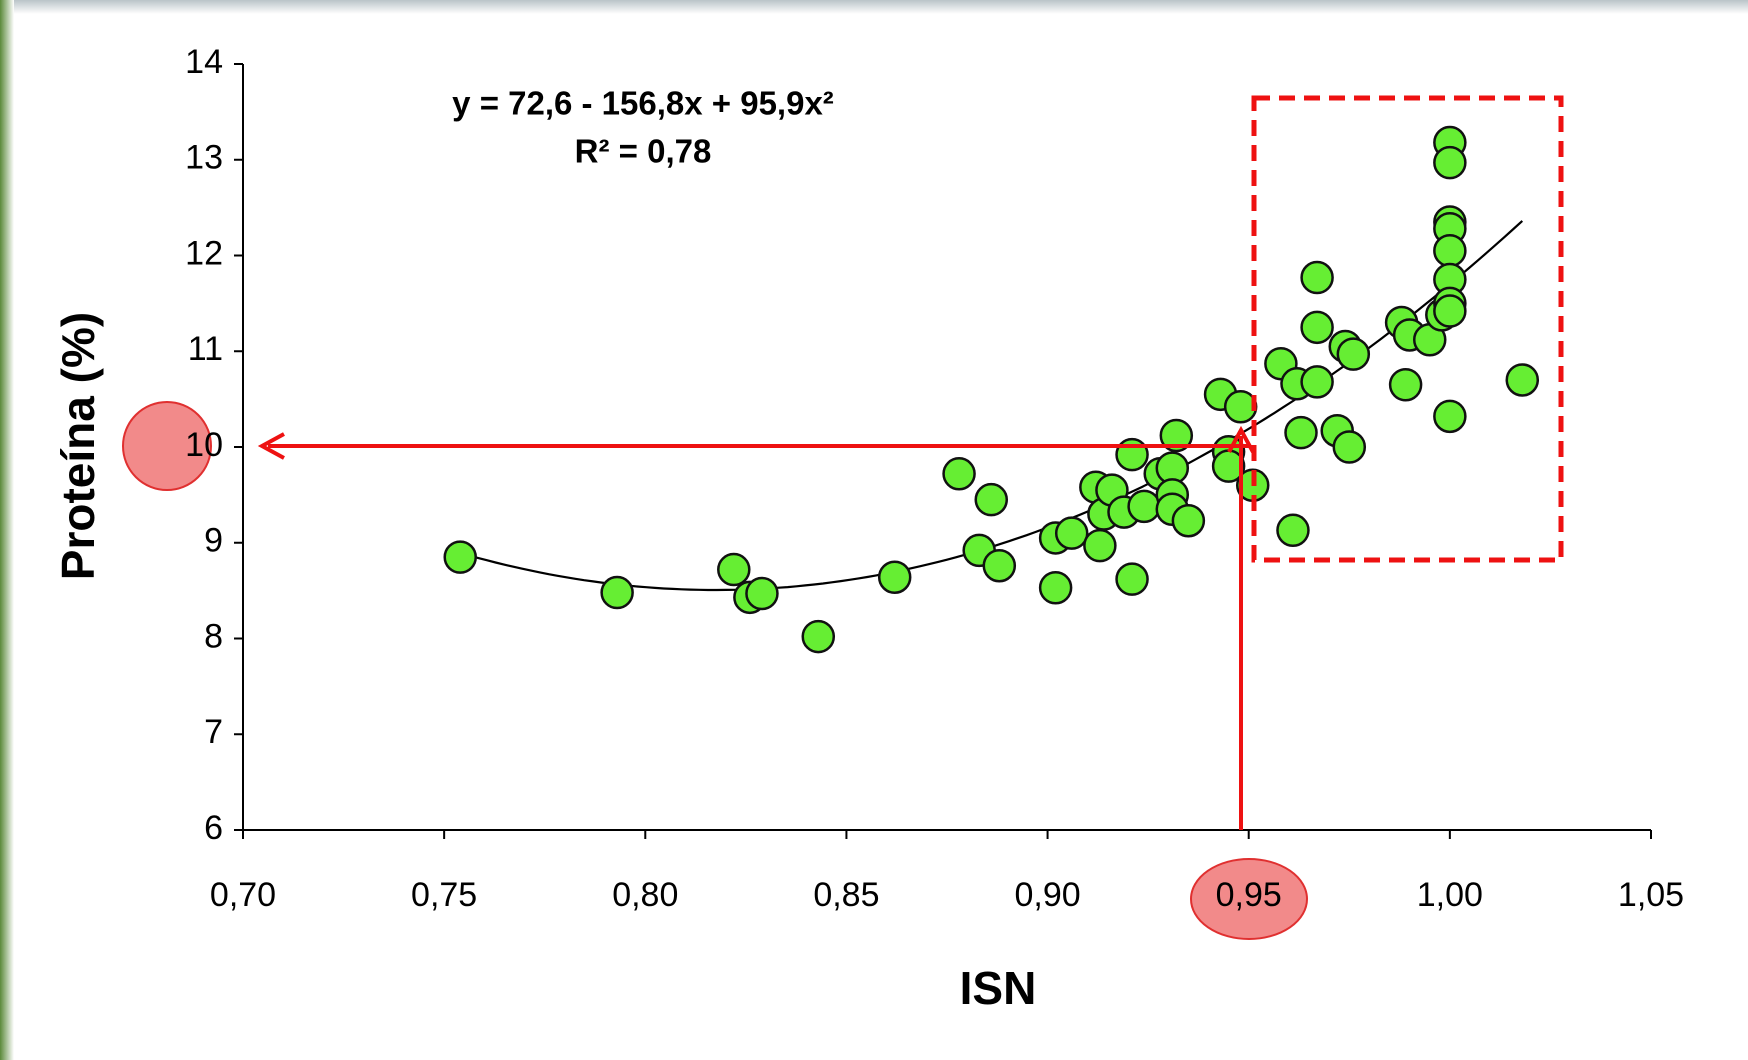 The height and width of the screenshot is (1060, 1748). Describe the element at coordinates (204, 62) in the screenshot. I see `y-tick-label: 14` at that location.